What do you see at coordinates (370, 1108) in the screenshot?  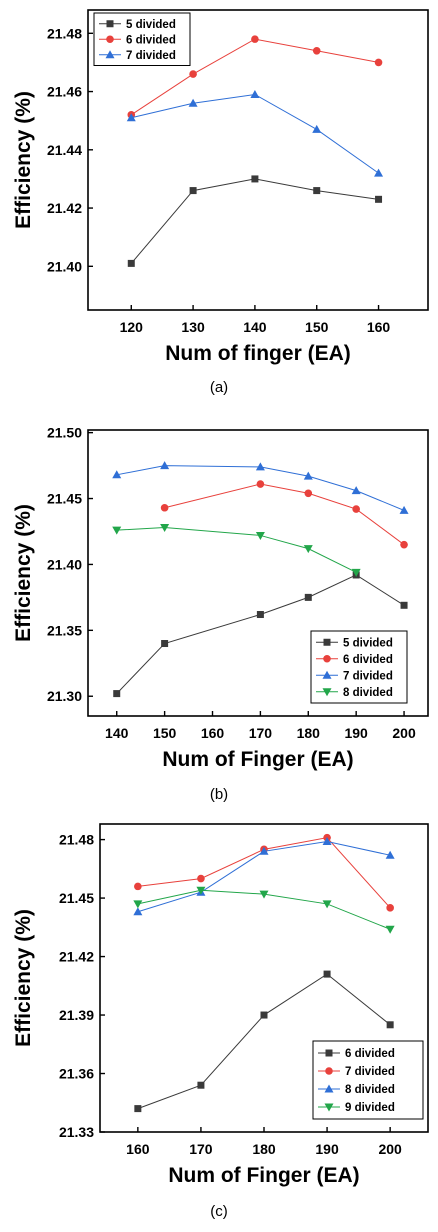 I see `legend-entry: 9 divided` at bounding box center [370, 1108].